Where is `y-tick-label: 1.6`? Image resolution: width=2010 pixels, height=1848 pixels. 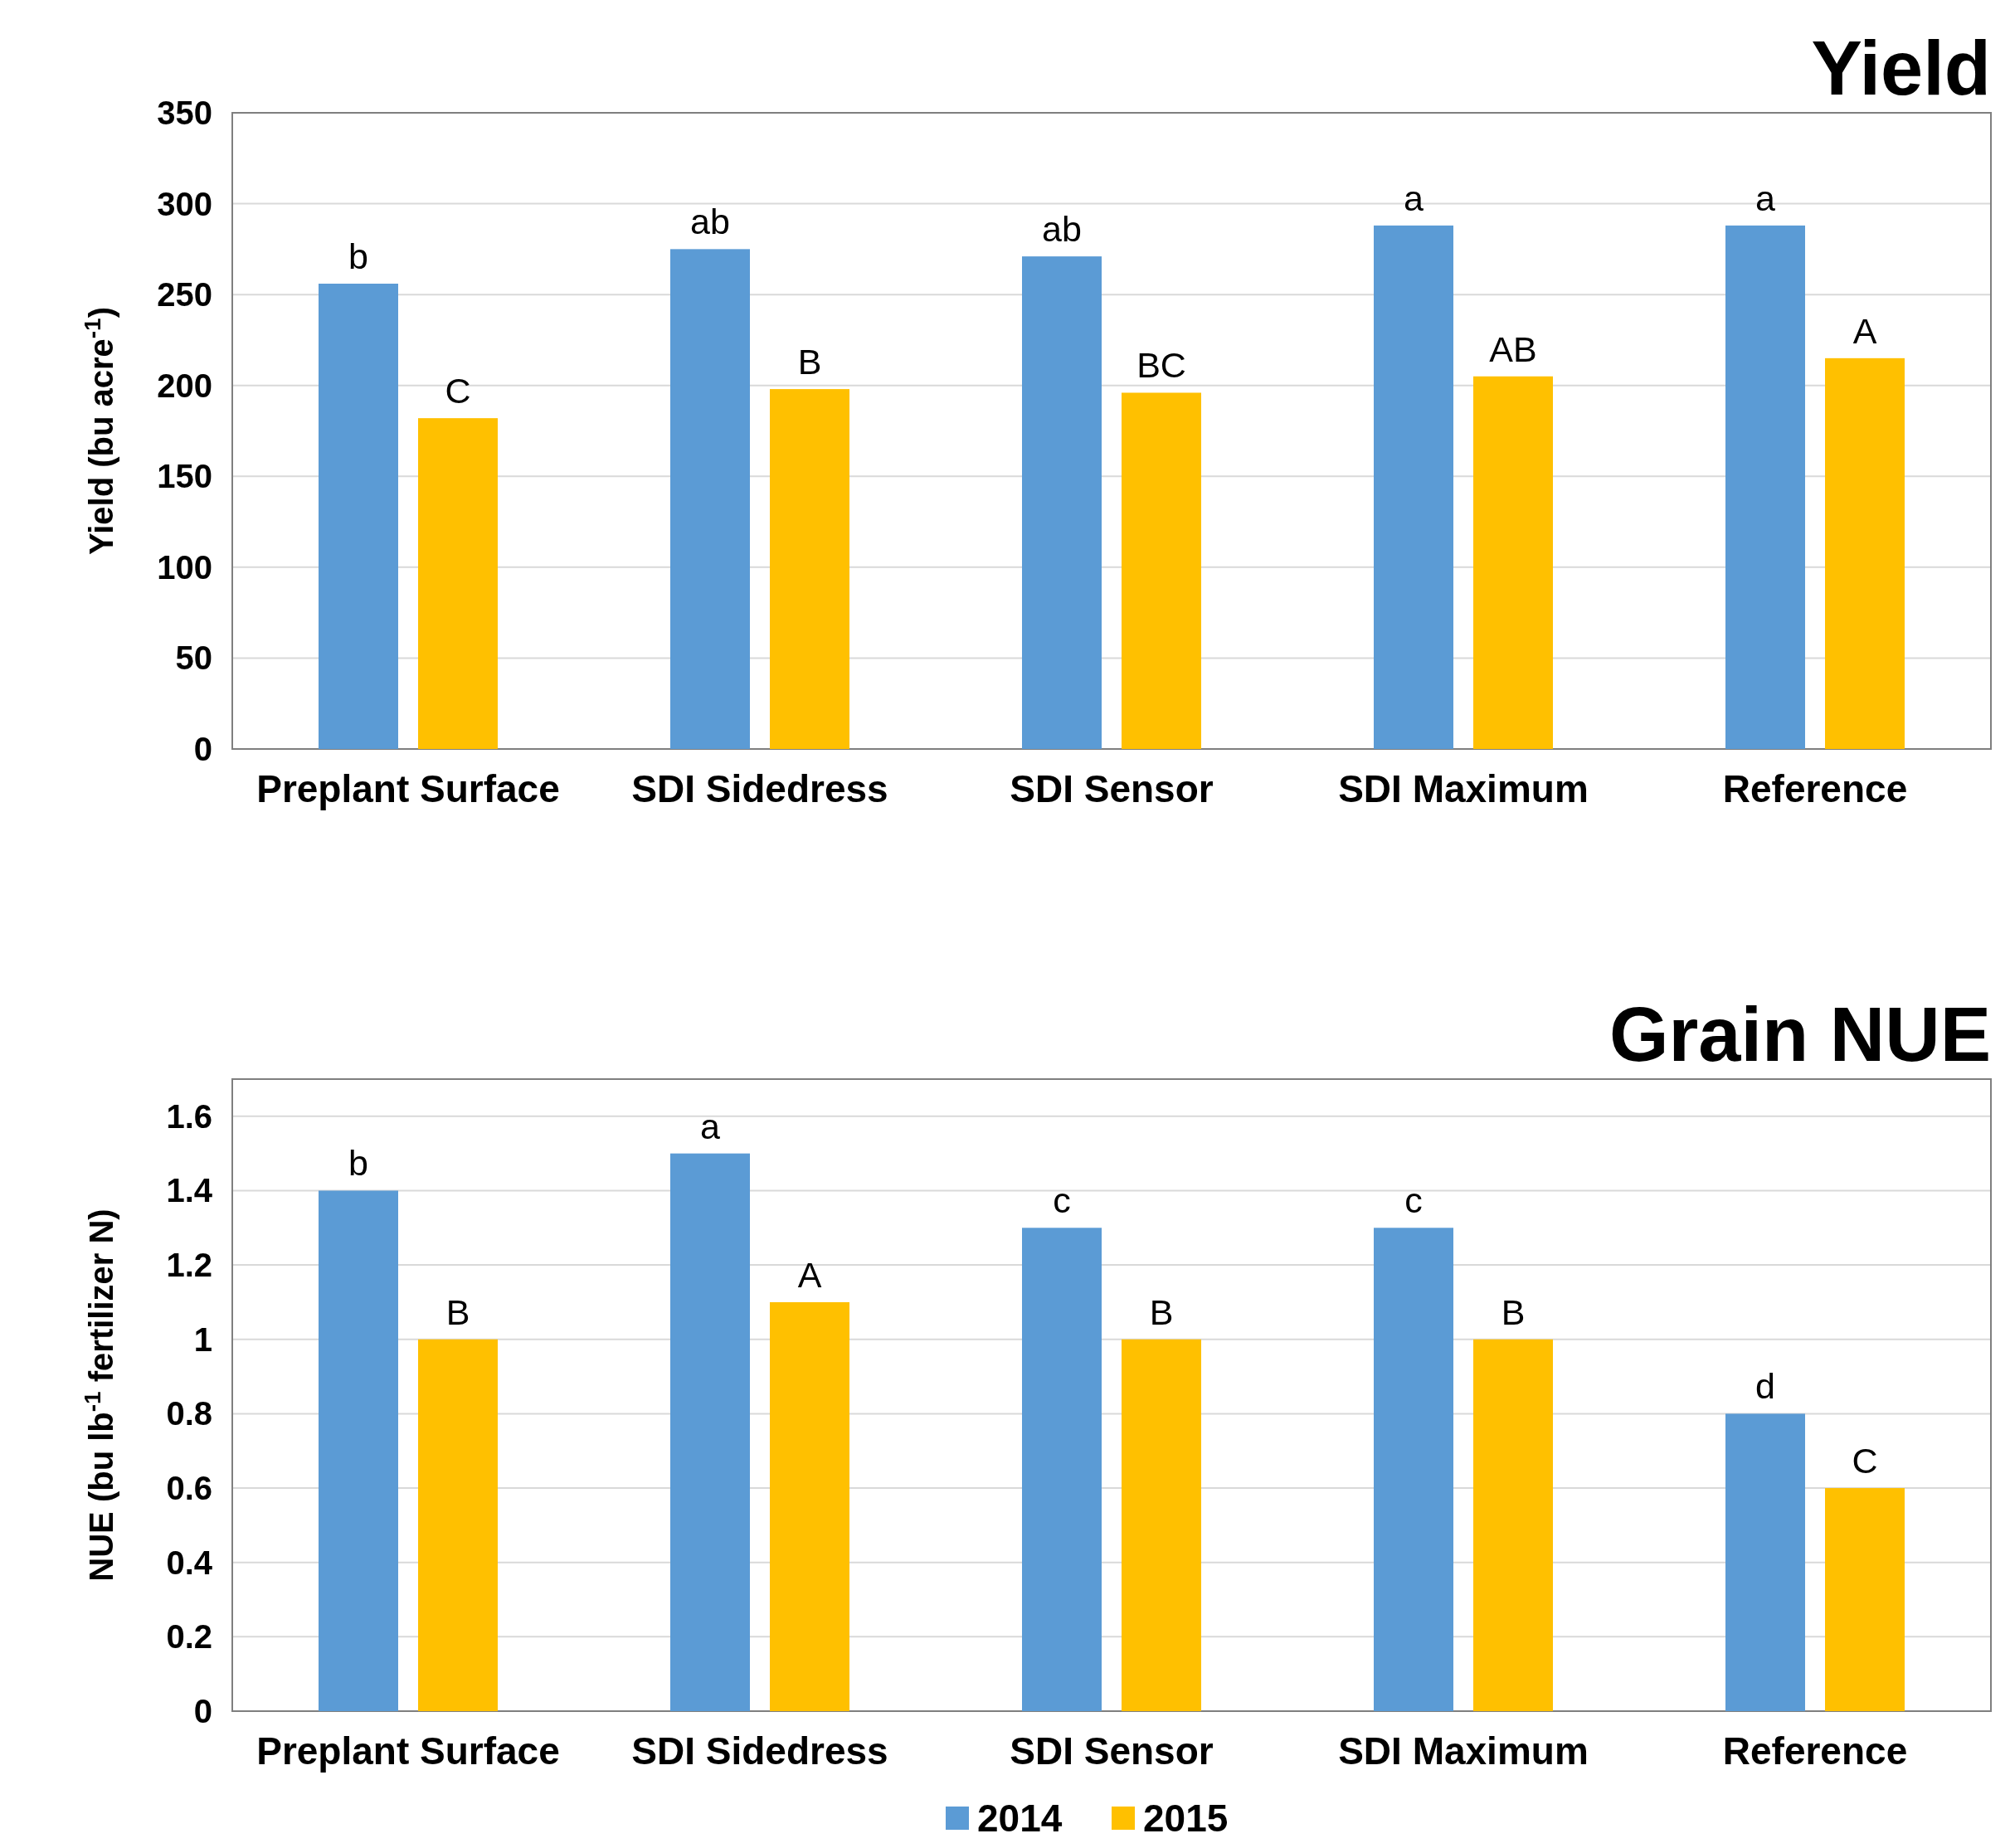 y-tick-label: 1.6 is located at coordinates (189, 1116).